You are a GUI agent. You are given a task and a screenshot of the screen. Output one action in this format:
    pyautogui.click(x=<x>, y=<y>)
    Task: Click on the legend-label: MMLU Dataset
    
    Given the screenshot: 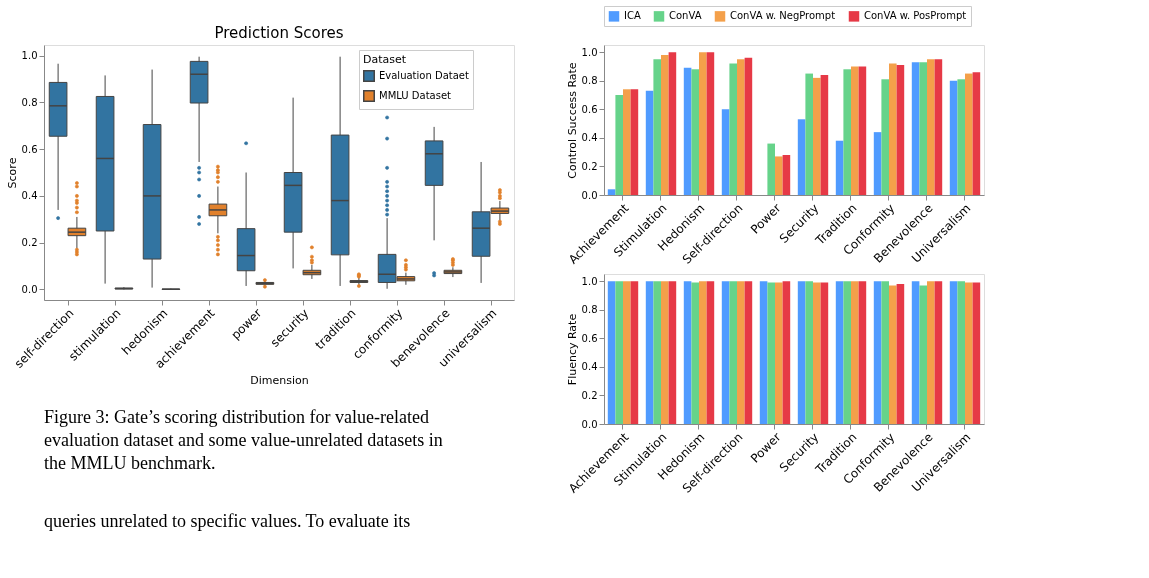 What is the action you would take?
    pyautogui.click(x=415, y=95)
    